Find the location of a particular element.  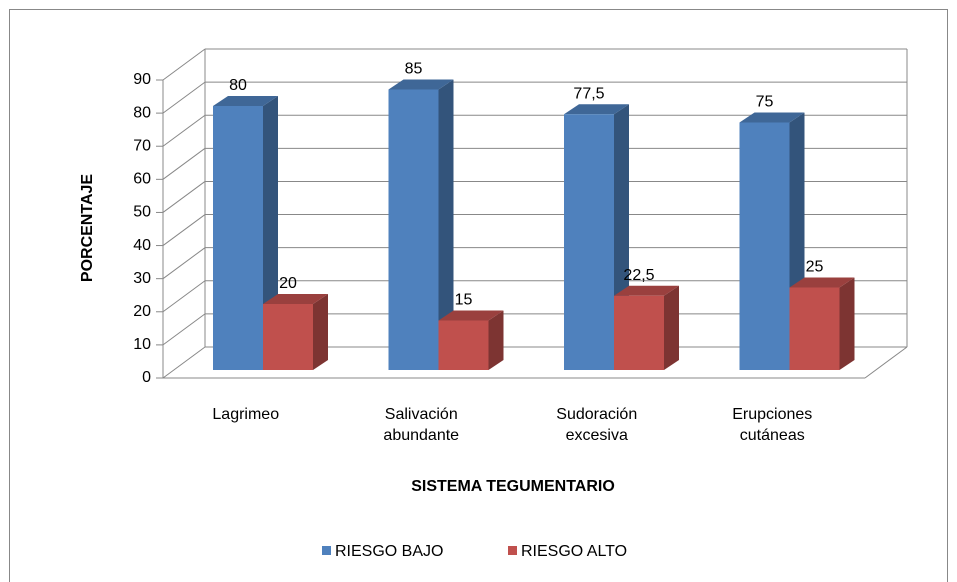

y-tick-label: 80 is located at coordinates (142, 112).